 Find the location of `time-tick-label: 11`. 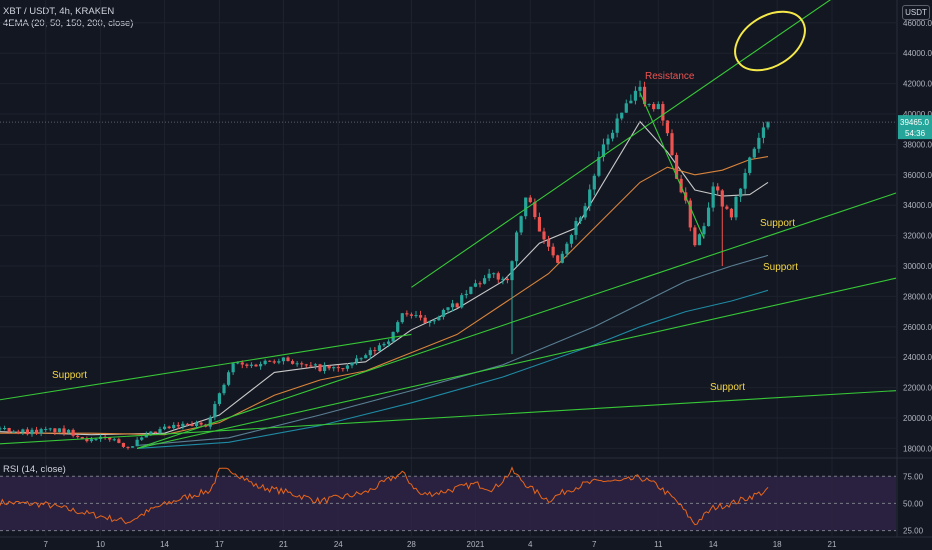

time-tick-label: 11 is located at coordinates (658, 544).